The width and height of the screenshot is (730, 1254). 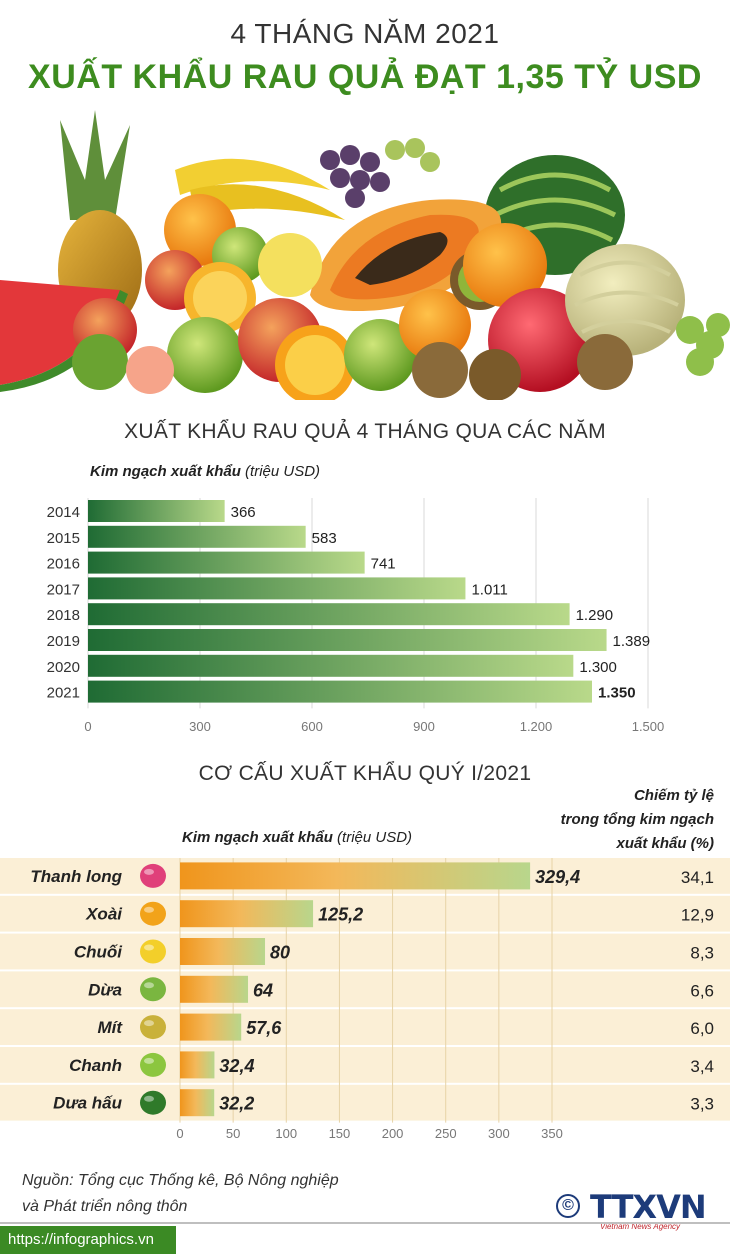 I want to click on footer-url-link: https://infographics.vn, so click(x=88, y=1240).